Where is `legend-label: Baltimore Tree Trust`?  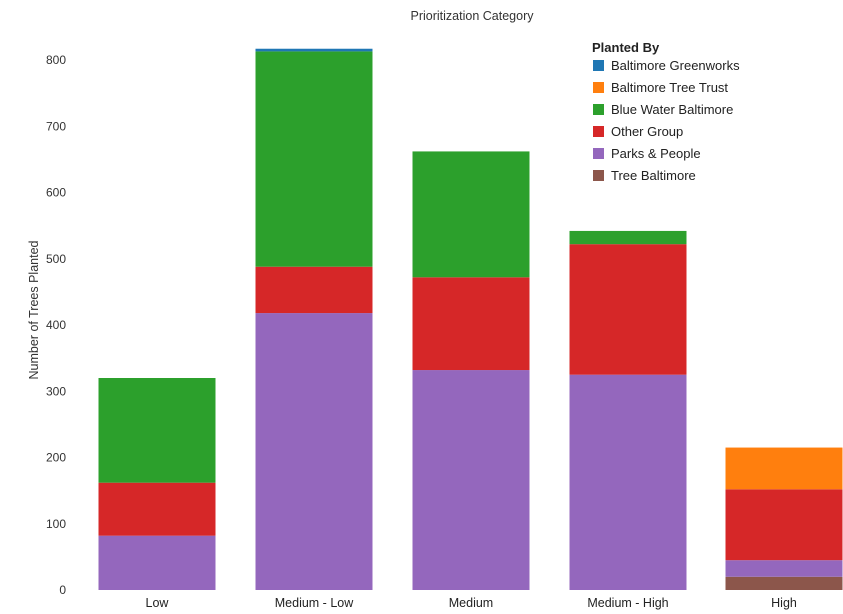
legend-label: Baltimore Tree Trust is located at coordinates (669, 87).